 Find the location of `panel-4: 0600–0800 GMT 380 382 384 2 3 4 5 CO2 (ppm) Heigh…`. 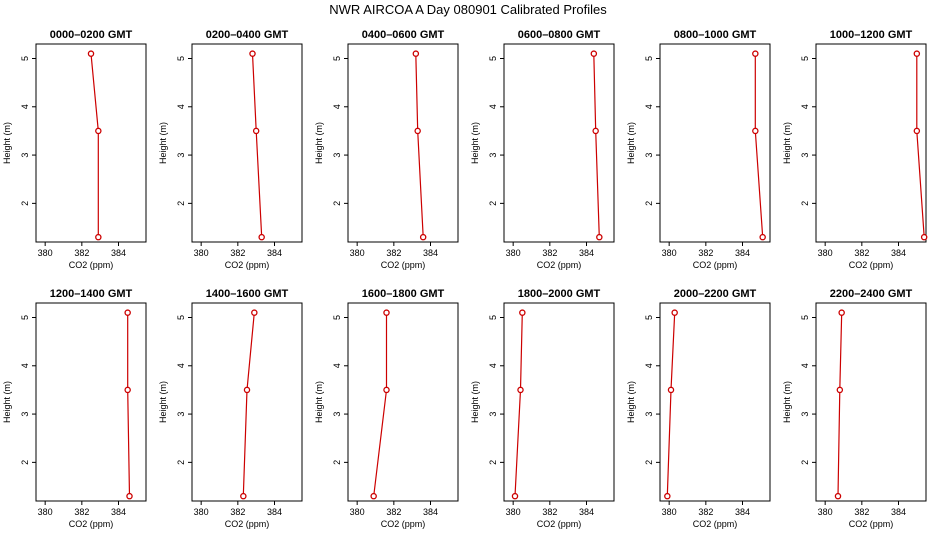

panel-4: 0600–0800 GMT 380 382 384 2 3 4 5 CO2 (ppm) Heigh… is located at coordinates (542, 149).